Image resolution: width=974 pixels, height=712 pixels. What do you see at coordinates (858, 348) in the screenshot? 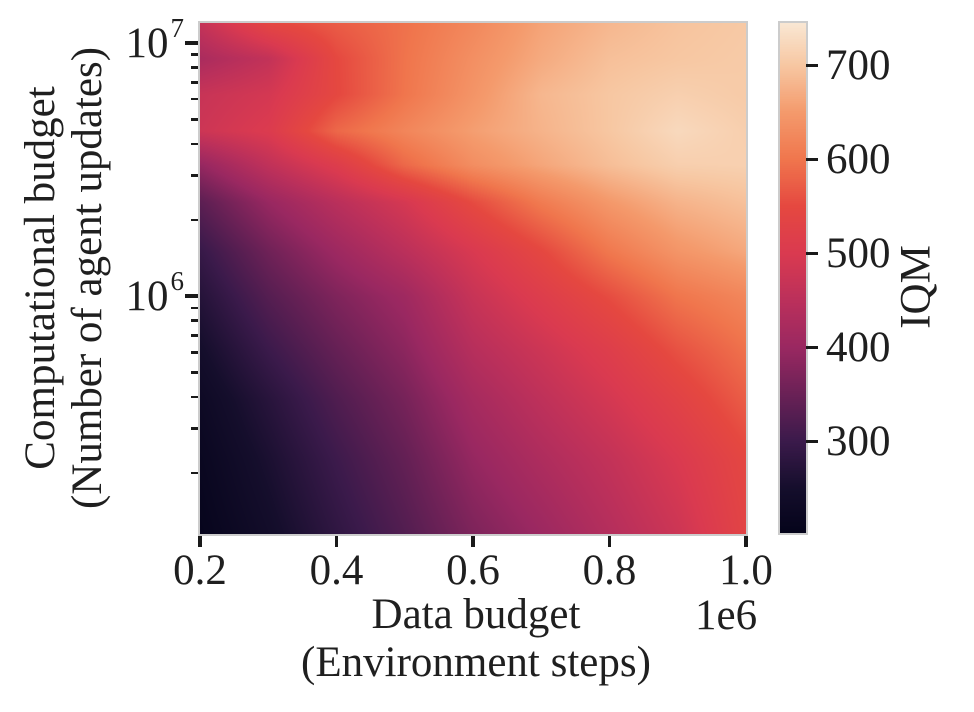
I see `colorbar-tick-label: 400` at bounding box center [858, 348].